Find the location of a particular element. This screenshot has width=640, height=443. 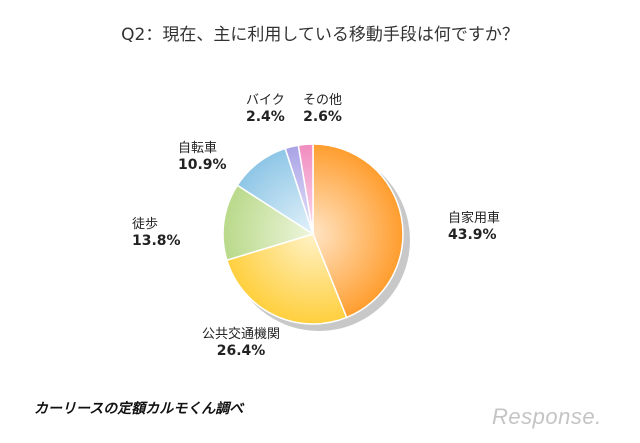

slice-category: バイク is located at coordinates (265, 100).